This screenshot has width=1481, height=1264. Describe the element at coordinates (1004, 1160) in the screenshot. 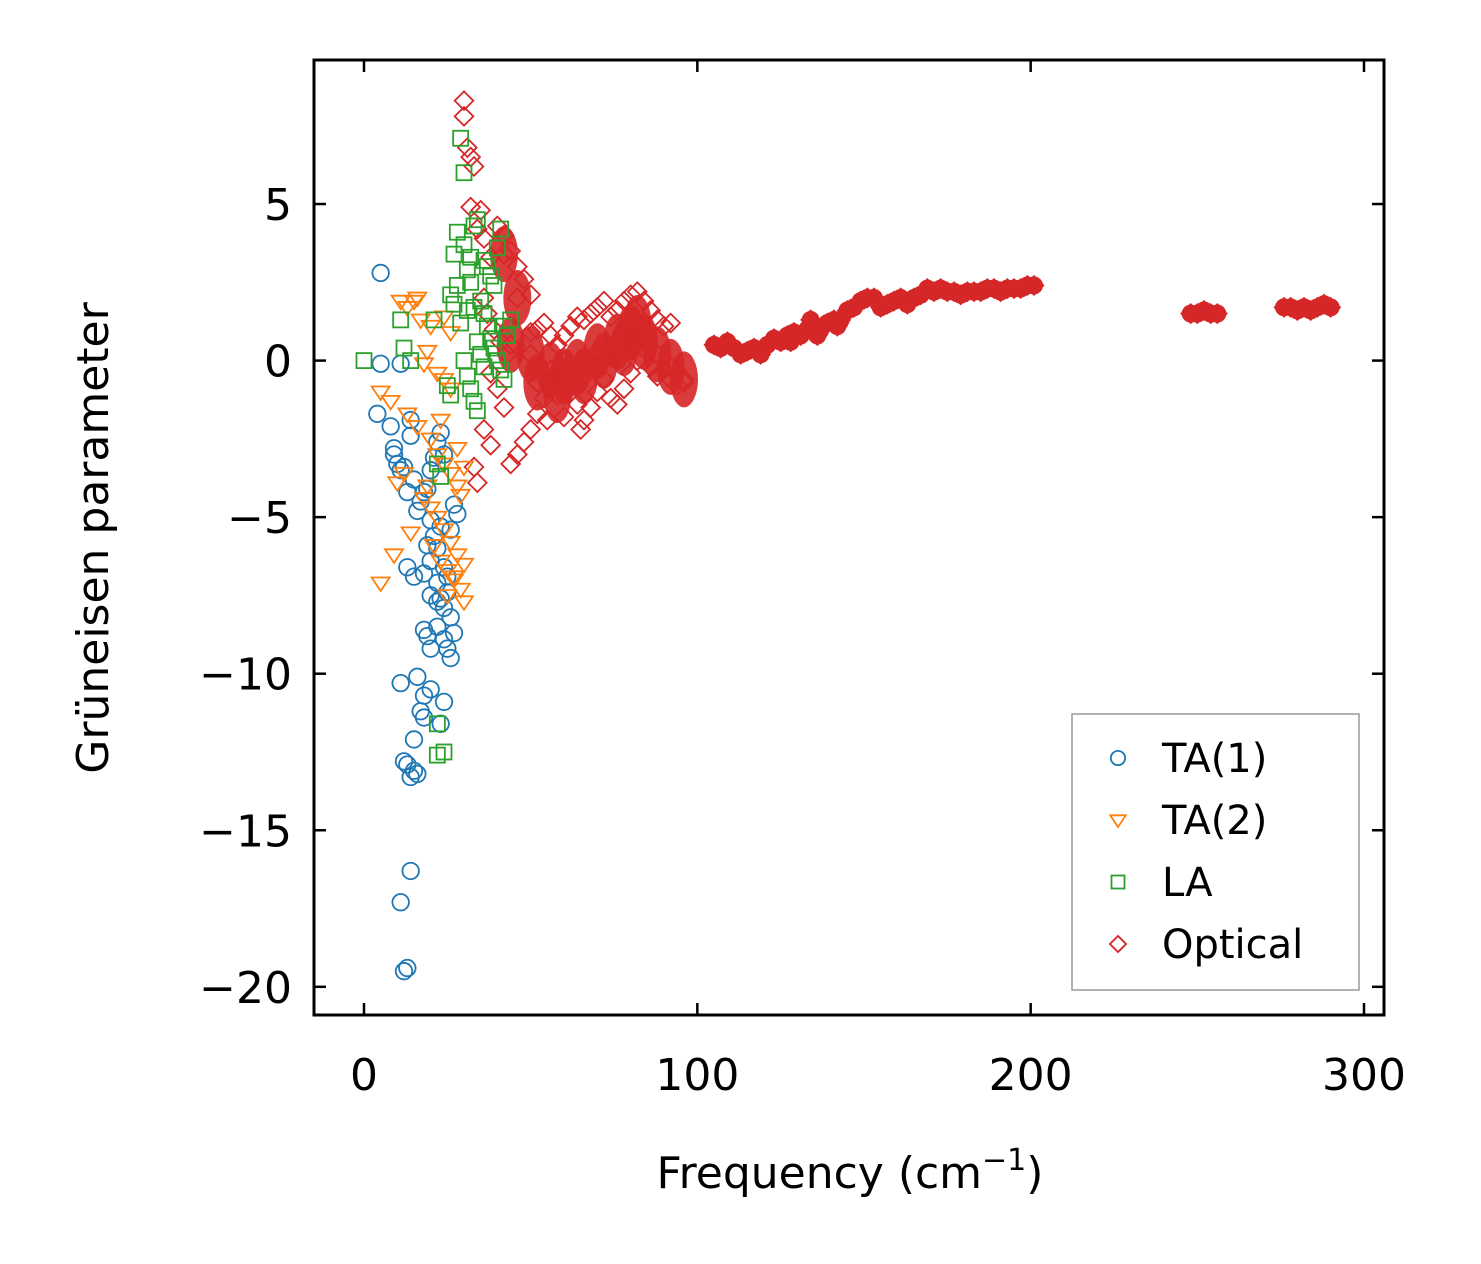

I see `x-axis-title-sup: −1` at that location.